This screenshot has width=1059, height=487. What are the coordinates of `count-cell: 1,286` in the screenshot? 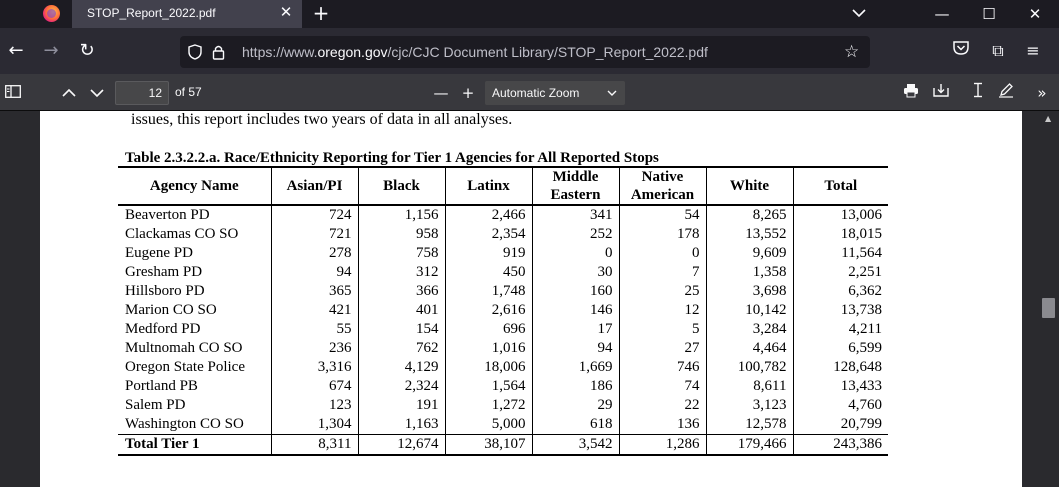 It's located at (662, 445).